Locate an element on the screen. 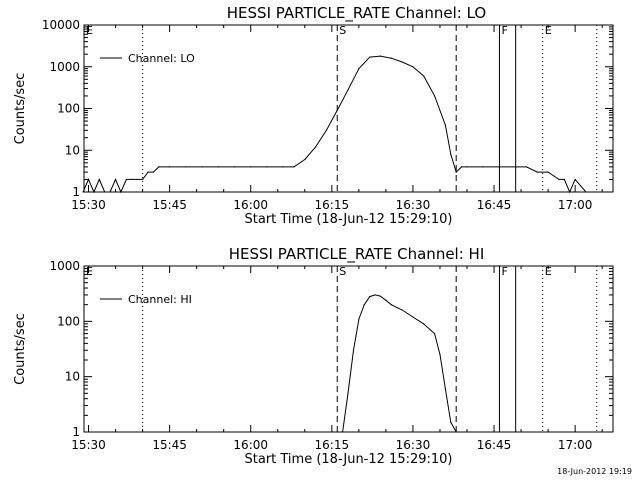 The image size is (640, 484). panel1-marker-label: E is located at coordinates (548, 30).